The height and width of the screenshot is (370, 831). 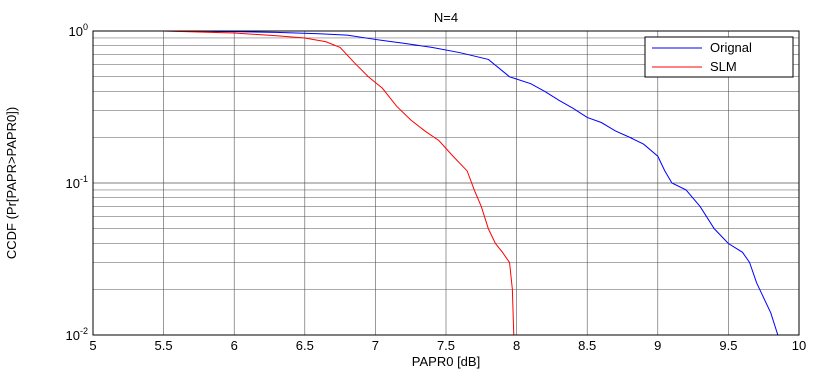 I want to click on x-axis-title: PAPR0 [dB], so click(x=446, y=361).